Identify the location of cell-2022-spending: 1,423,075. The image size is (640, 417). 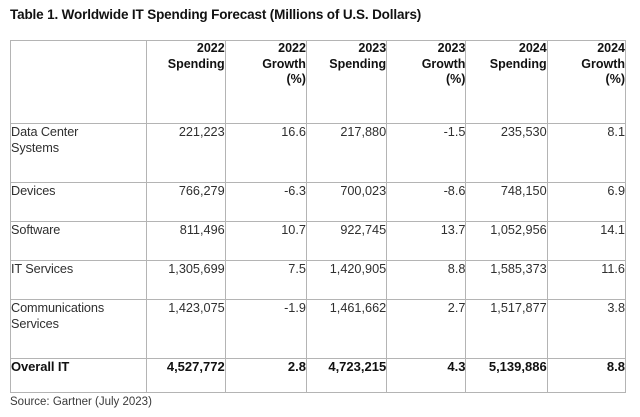
(186, 329).